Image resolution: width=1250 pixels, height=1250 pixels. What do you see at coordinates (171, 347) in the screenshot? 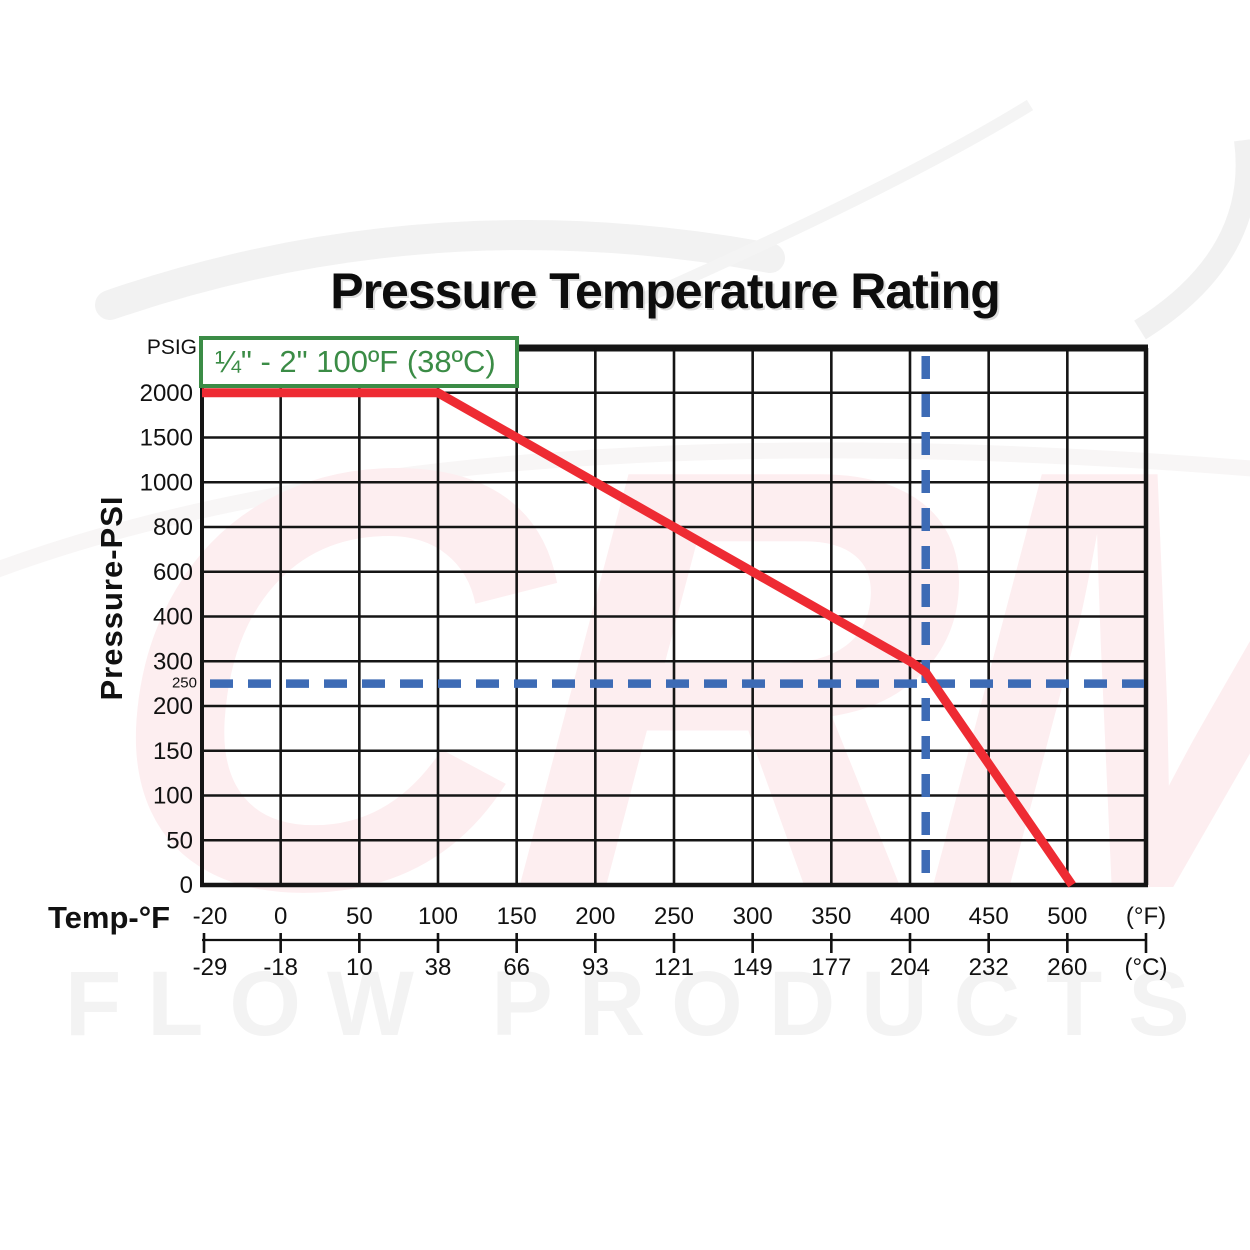
I see `y-axis-unit-label: PSIG` at bounding box center [171, 347].